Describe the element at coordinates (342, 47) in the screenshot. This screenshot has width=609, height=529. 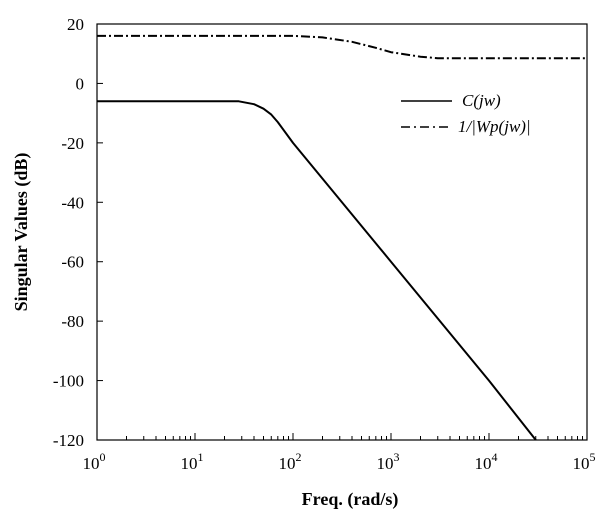
I see `series-line-inverse-wp` at that location.